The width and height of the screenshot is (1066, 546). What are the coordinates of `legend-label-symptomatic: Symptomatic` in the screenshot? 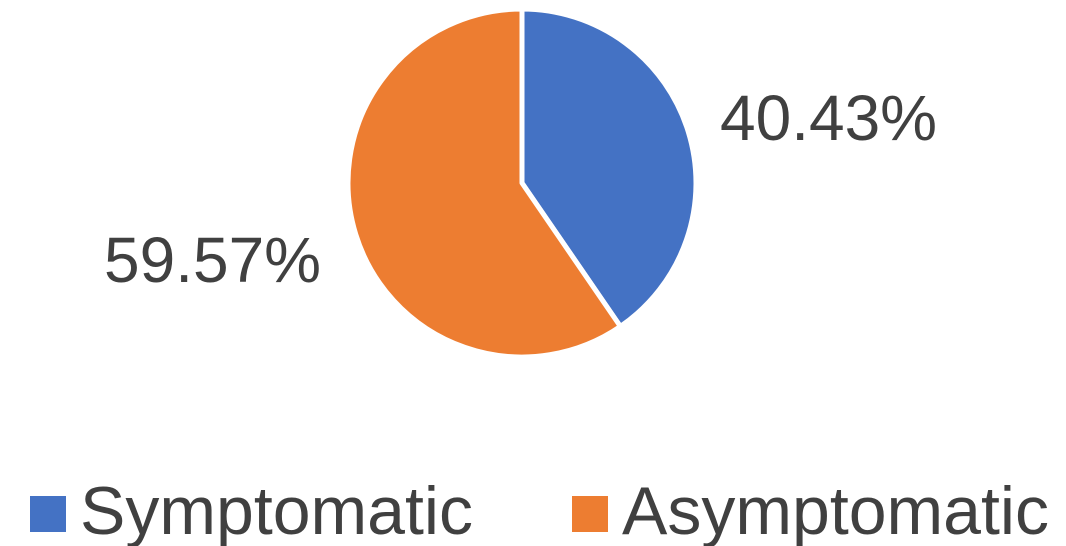 It's located at (276, 509).